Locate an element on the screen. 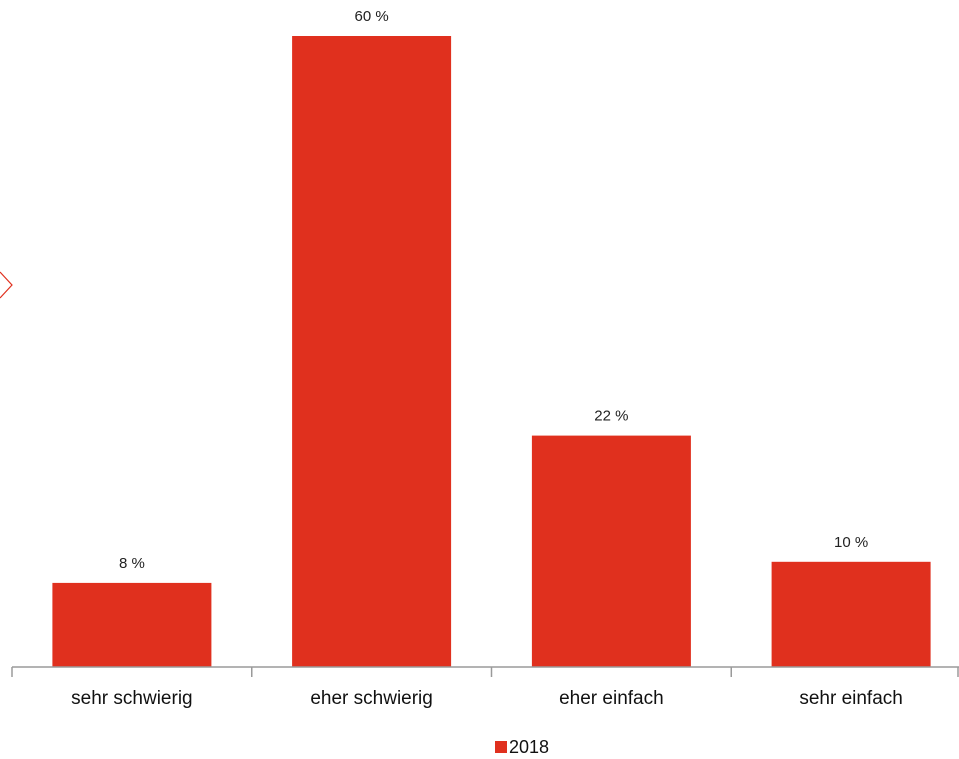 The image size is (959, 759). legend: 2018 is located at coordinates (522, 747).